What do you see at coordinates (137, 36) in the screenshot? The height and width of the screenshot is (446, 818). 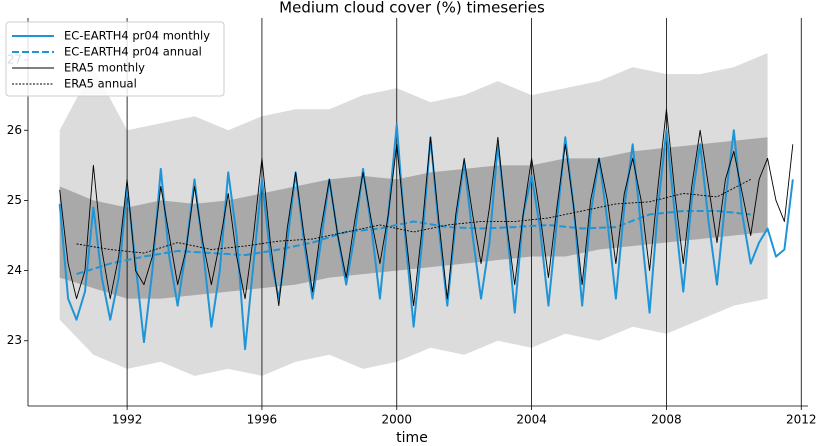 I see `legend-label: EC-EARTH4 pr04 monthly` at bounding box center [137, 36].